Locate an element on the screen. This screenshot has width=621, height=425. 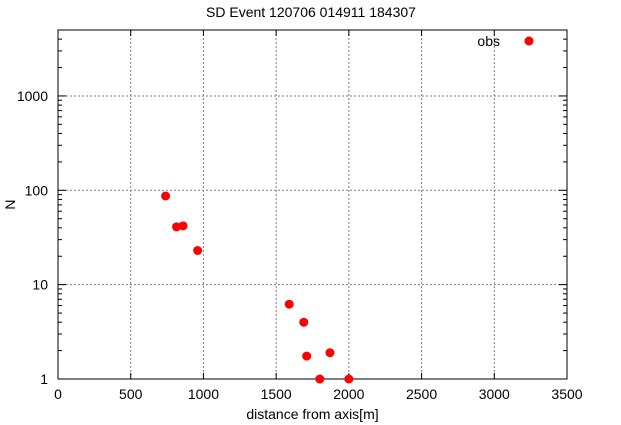
legend-label-obs: obs is located at coordinates (488, 41).